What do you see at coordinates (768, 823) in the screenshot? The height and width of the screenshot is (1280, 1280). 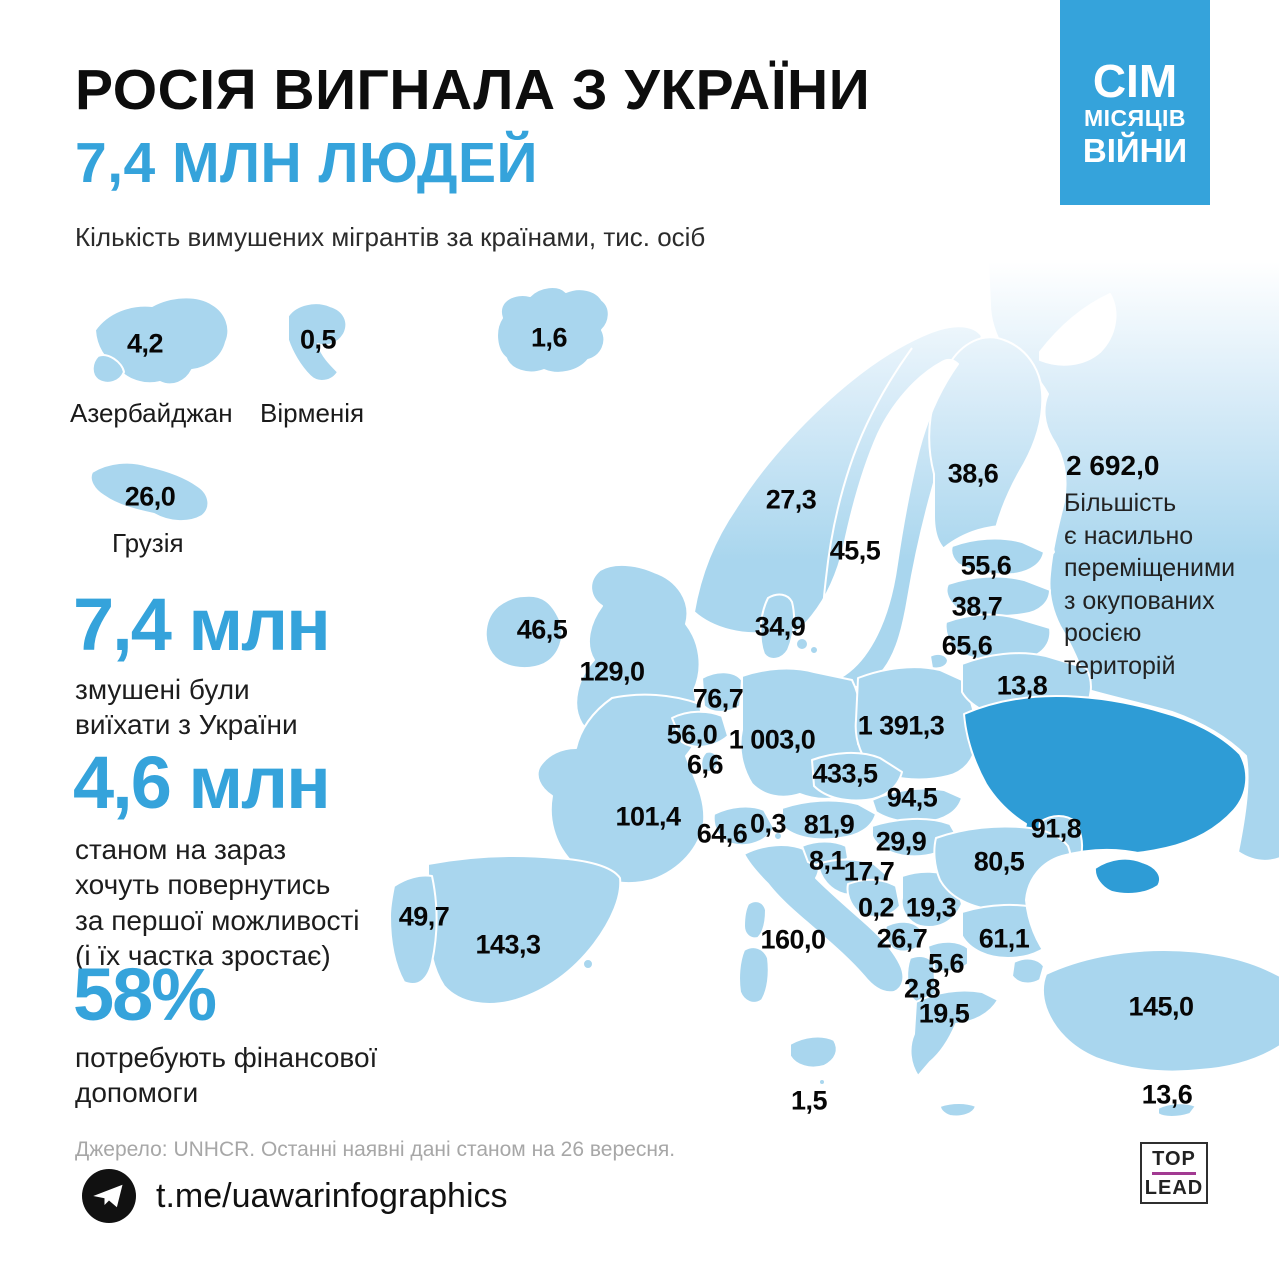 I see `map-value-liechtenstein: 0,3` at bounding box center [768, 823].